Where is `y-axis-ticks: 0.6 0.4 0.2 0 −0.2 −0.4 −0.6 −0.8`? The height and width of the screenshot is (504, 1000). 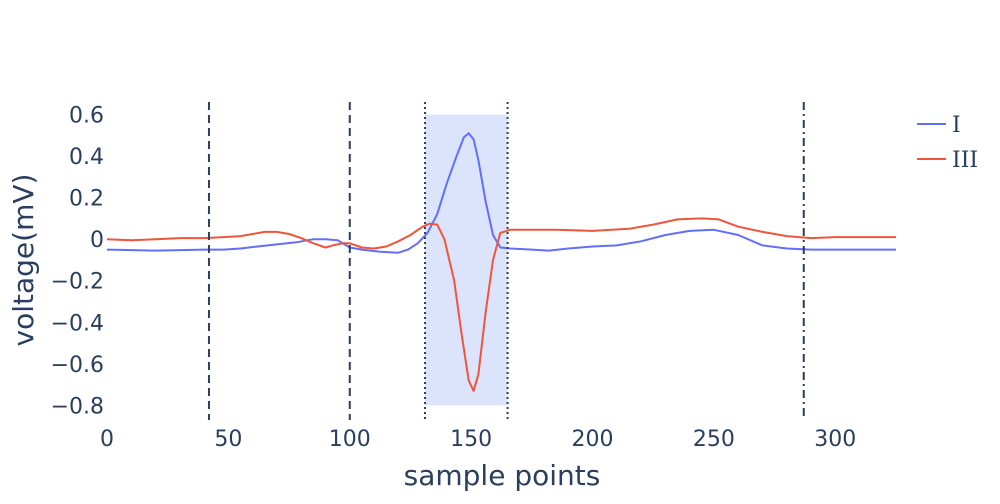
y-axis-ticks: 0.6 0.4 0.2 0 −0.2 −0.4 −0.6 −0.8 is located at coordinates (77, 261).